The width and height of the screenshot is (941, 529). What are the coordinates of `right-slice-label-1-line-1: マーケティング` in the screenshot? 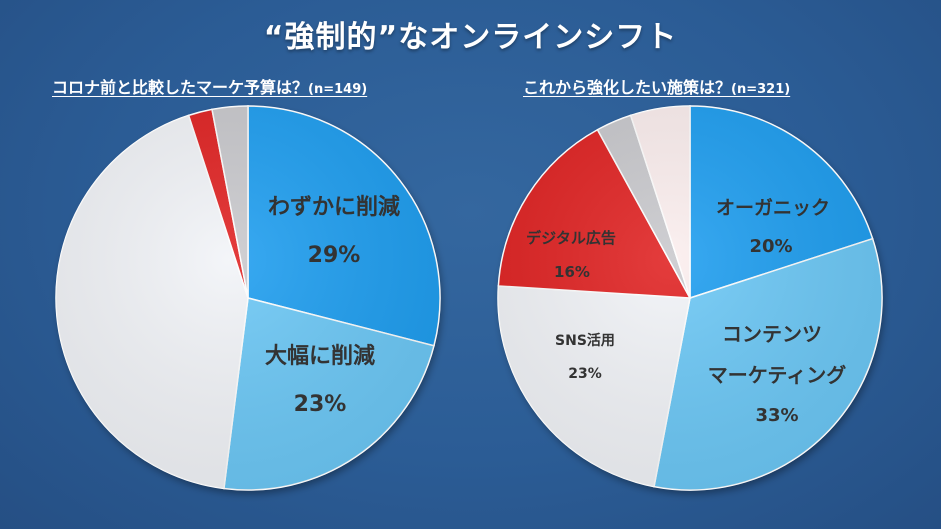 It's located at (777, 375).